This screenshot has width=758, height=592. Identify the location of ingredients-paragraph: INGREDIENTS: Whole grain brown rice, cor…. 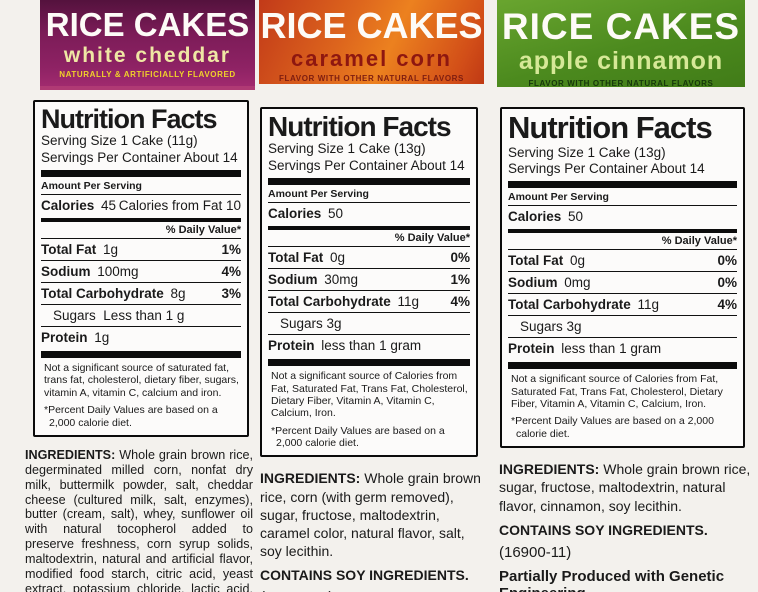
(373, 514).